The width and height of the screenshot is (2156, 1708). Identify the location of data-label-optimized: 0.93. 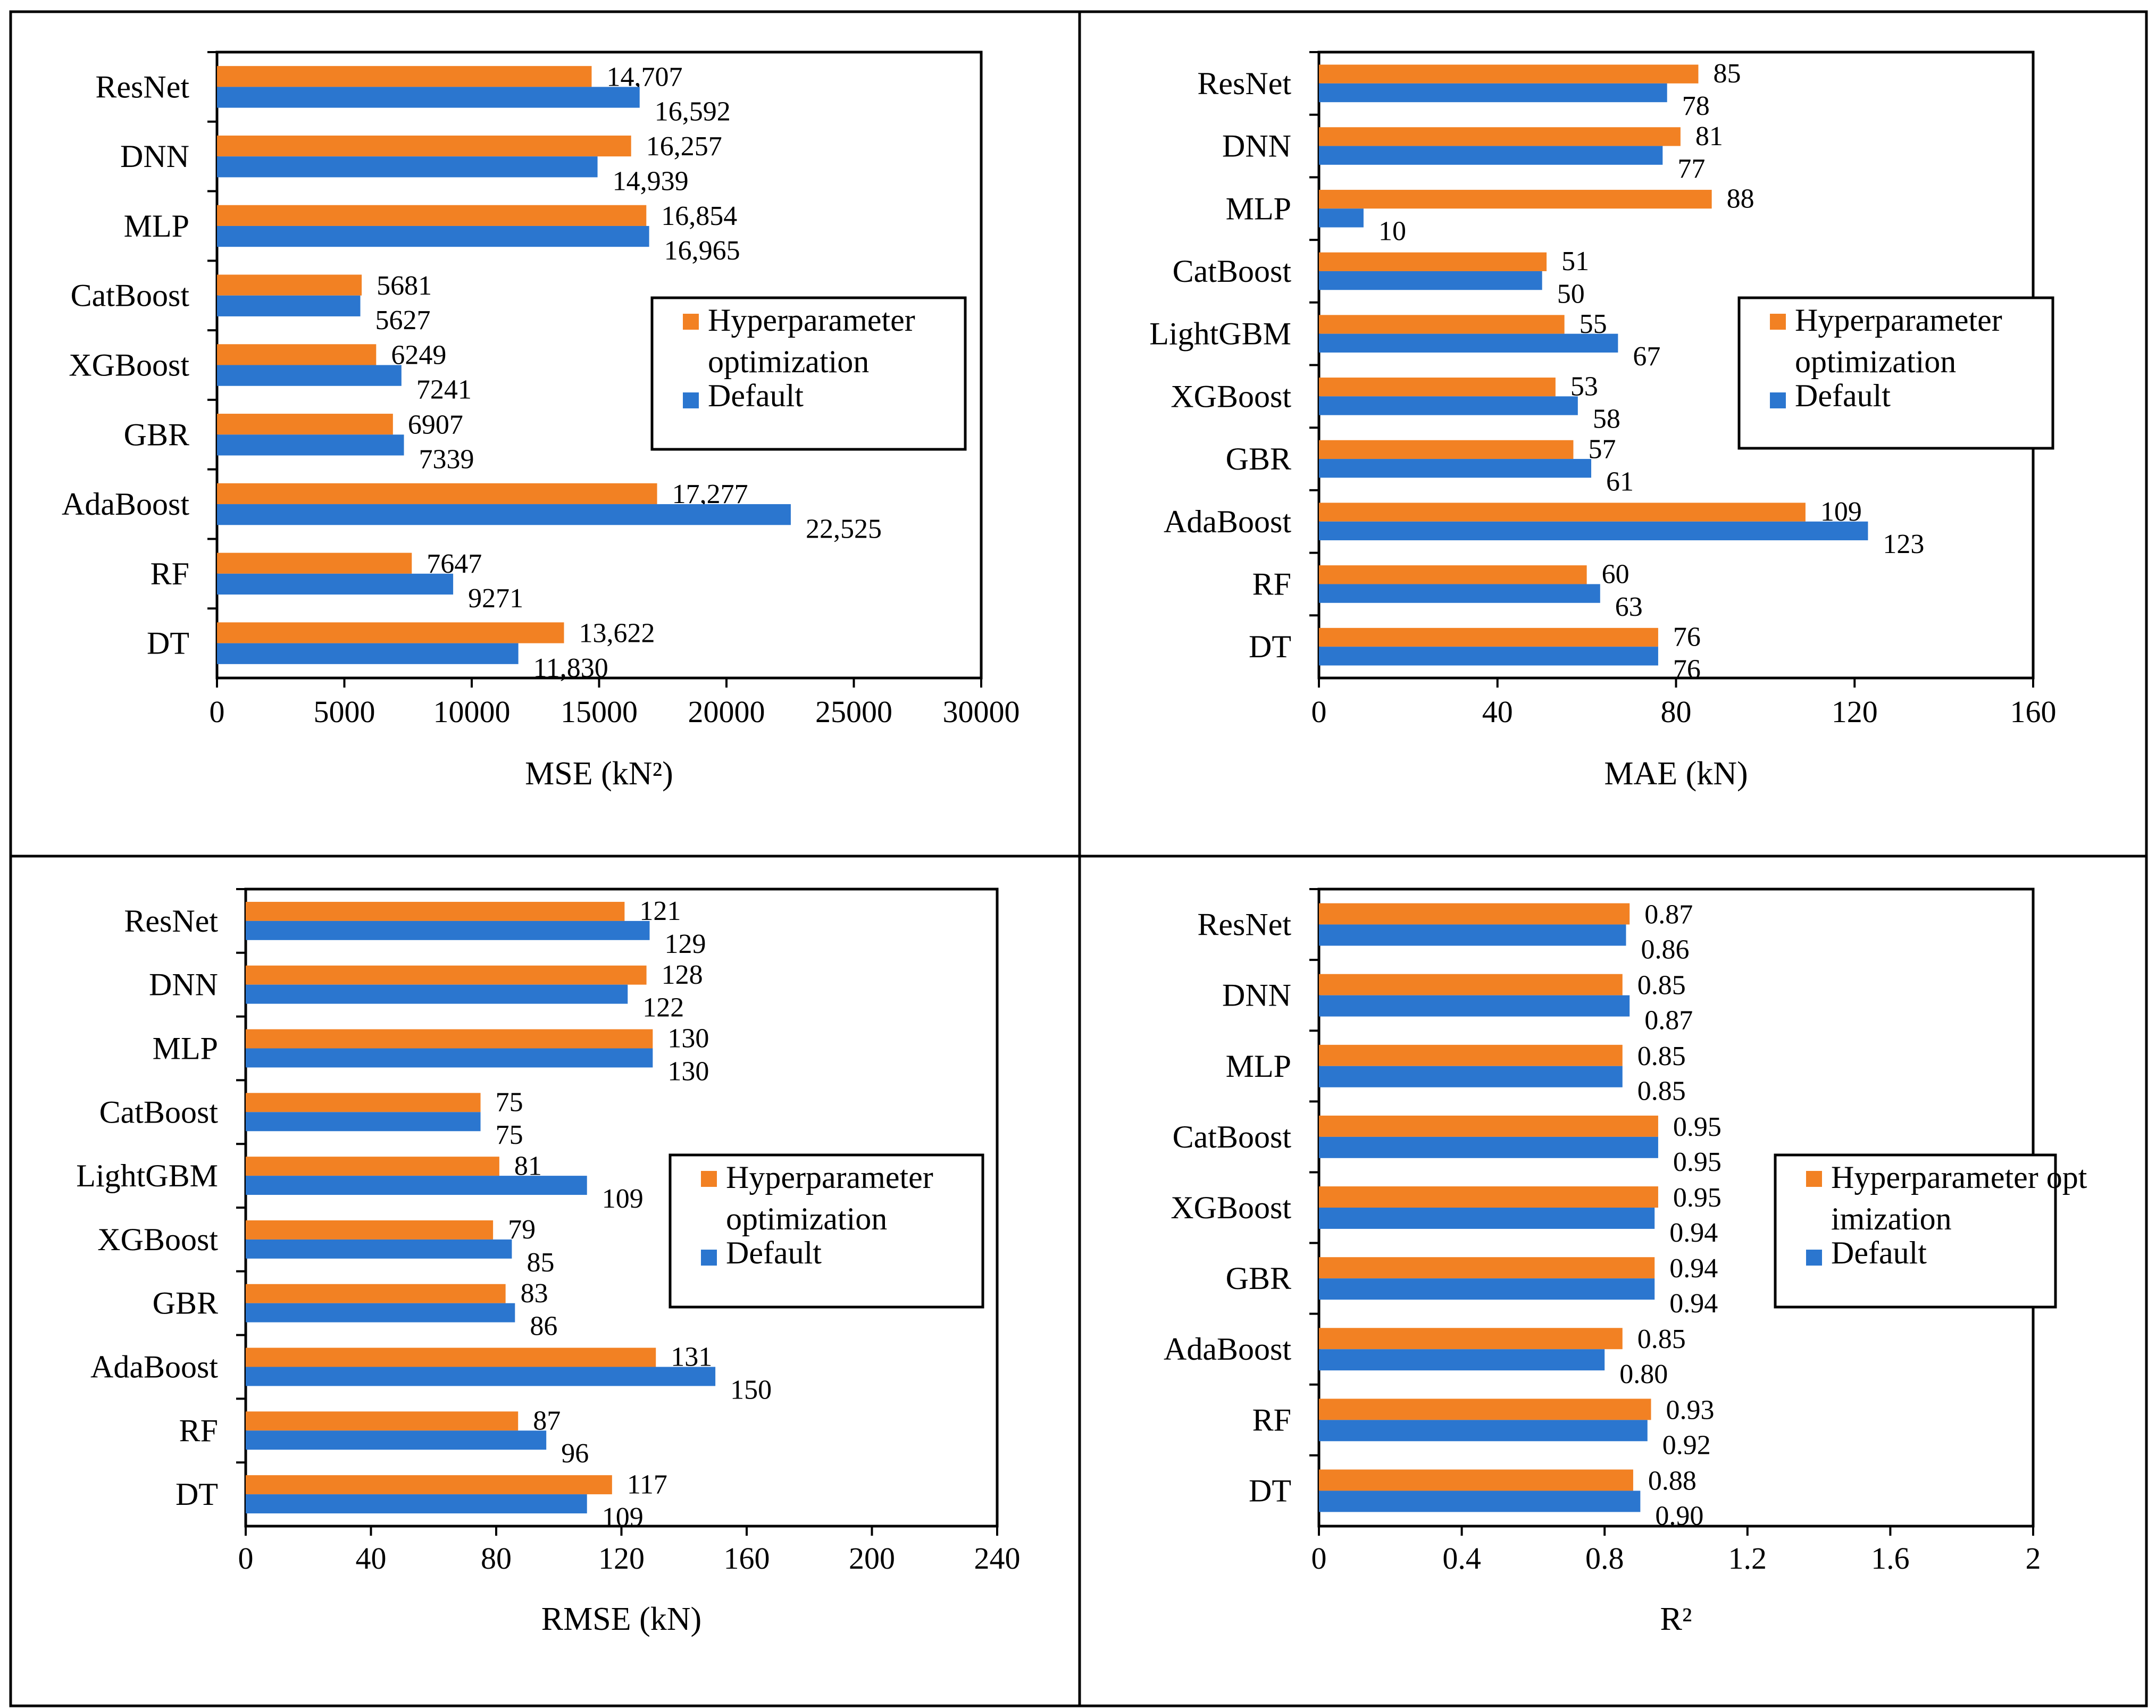
(1690, 1410).